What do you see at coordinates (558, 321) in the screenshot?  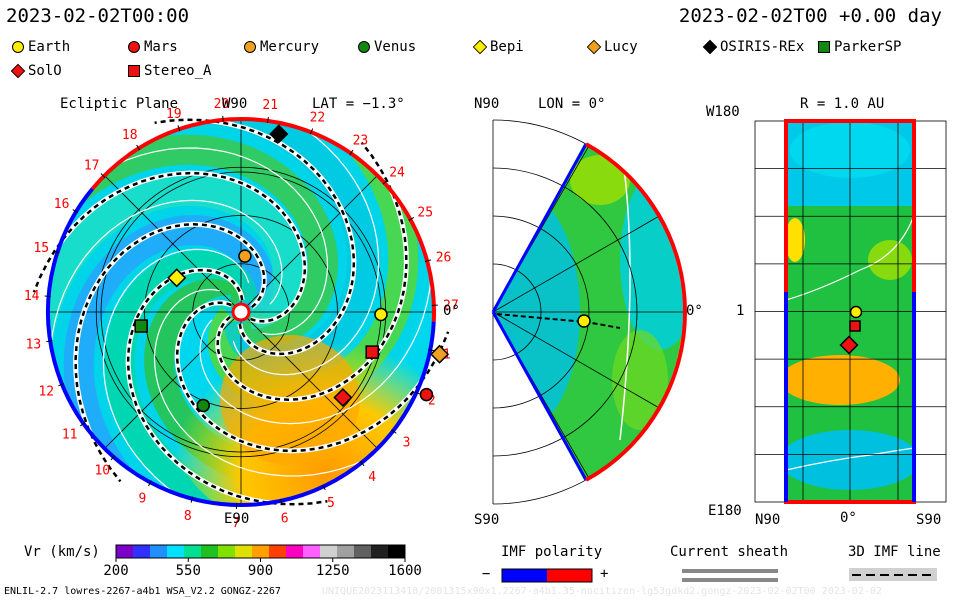 I see `meridional-imf-line` at bounding box center [558, 321].